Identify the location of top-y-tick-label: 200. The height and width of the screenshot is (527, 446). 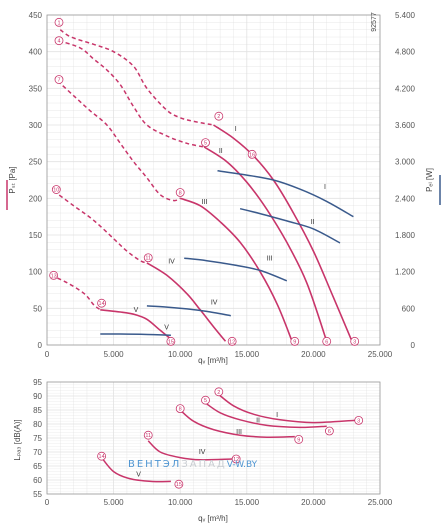
(36, 198).